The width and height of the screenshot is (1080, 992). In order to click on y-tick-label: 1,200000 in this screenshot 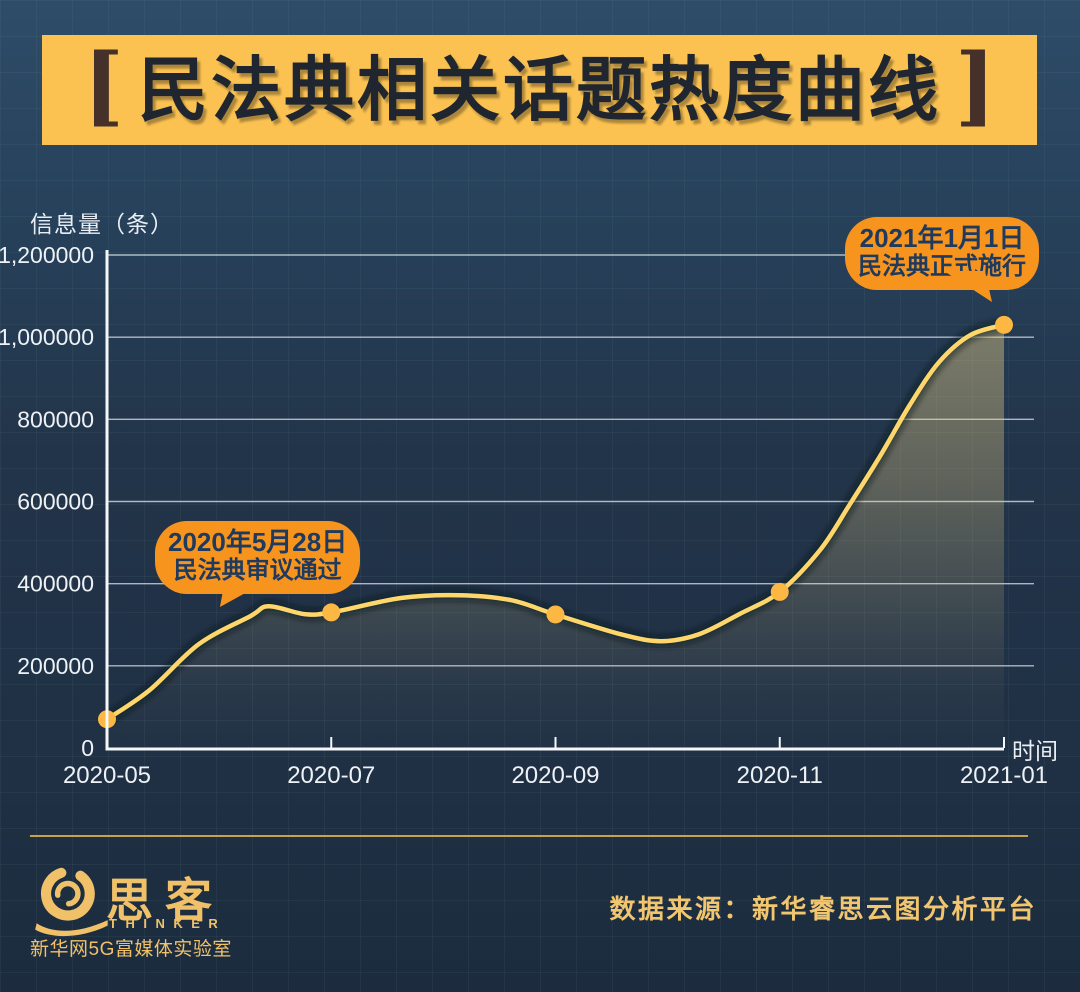, I will do `click(47, 255)`.